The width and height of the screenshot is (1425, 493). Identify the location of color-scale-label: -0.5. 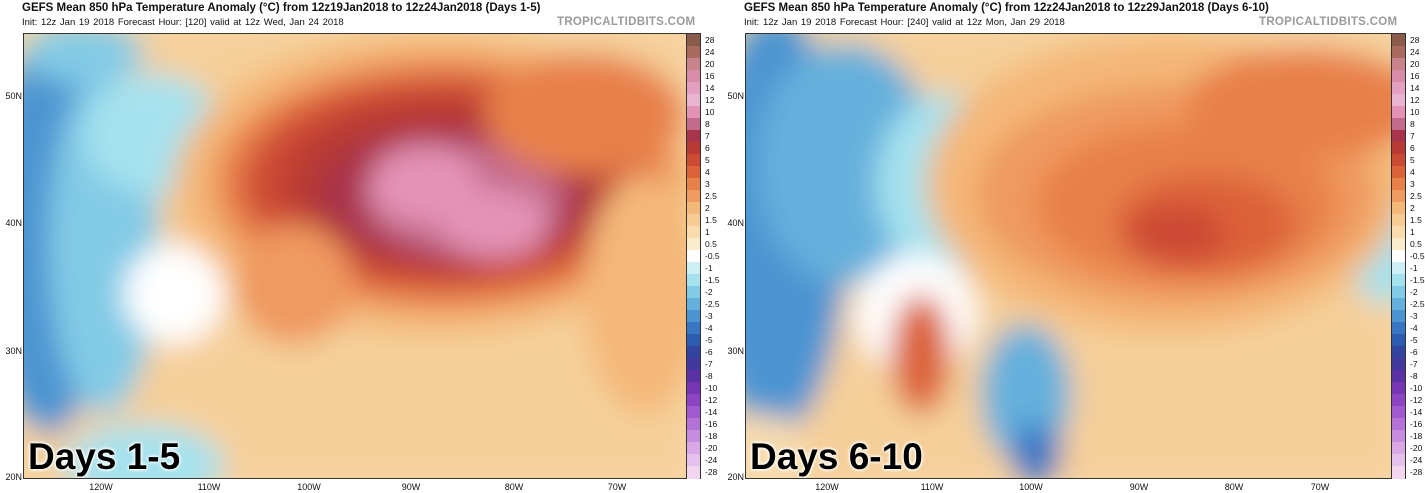
(1417, 256).